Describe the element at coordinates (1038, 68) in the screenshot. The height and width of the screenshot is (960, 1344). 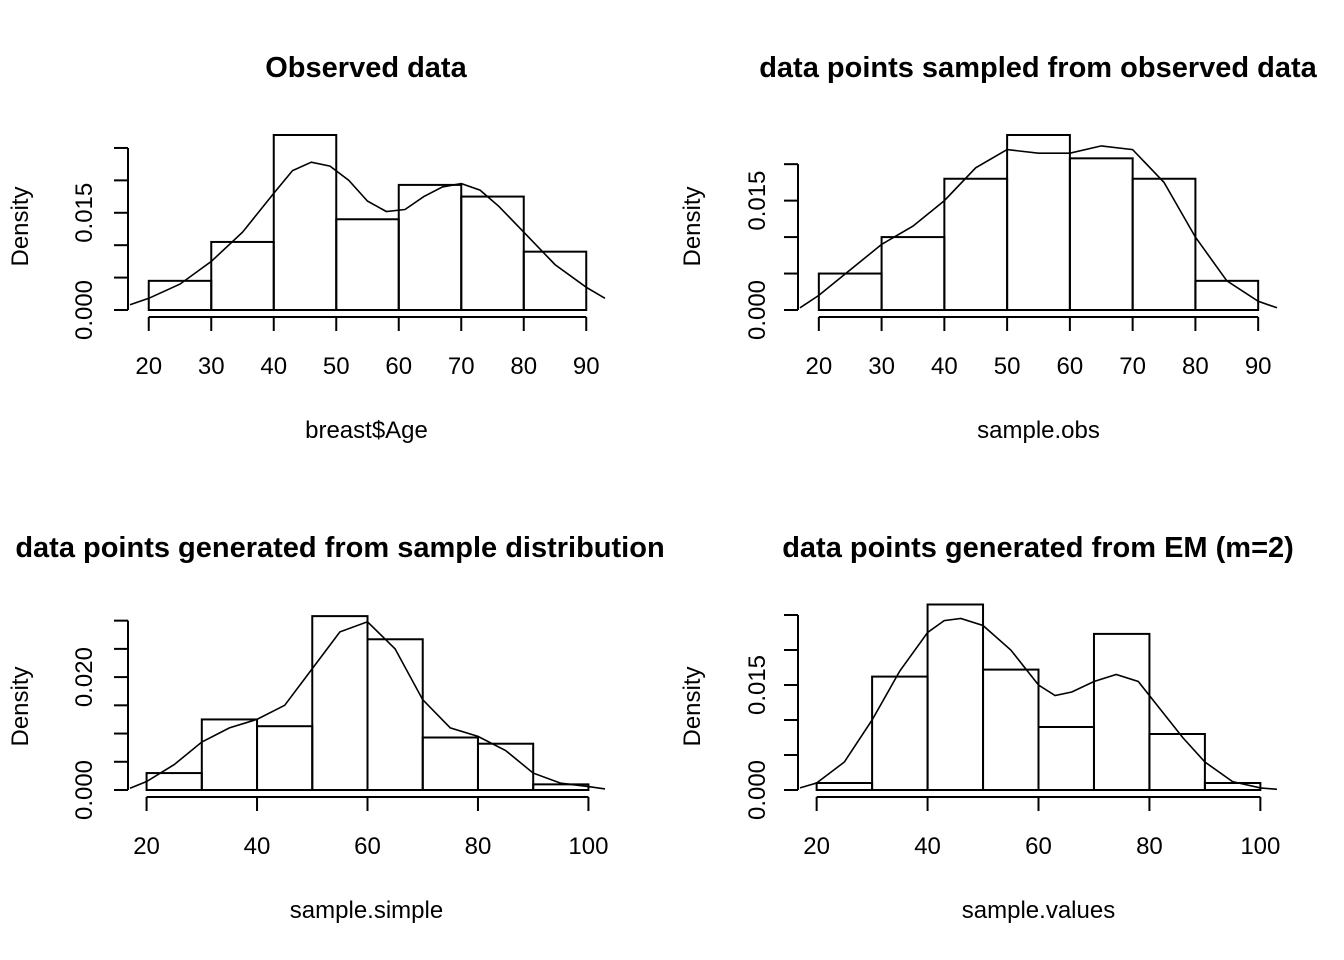
I see `chart-1-title: data points sampled from observed data` at that location.